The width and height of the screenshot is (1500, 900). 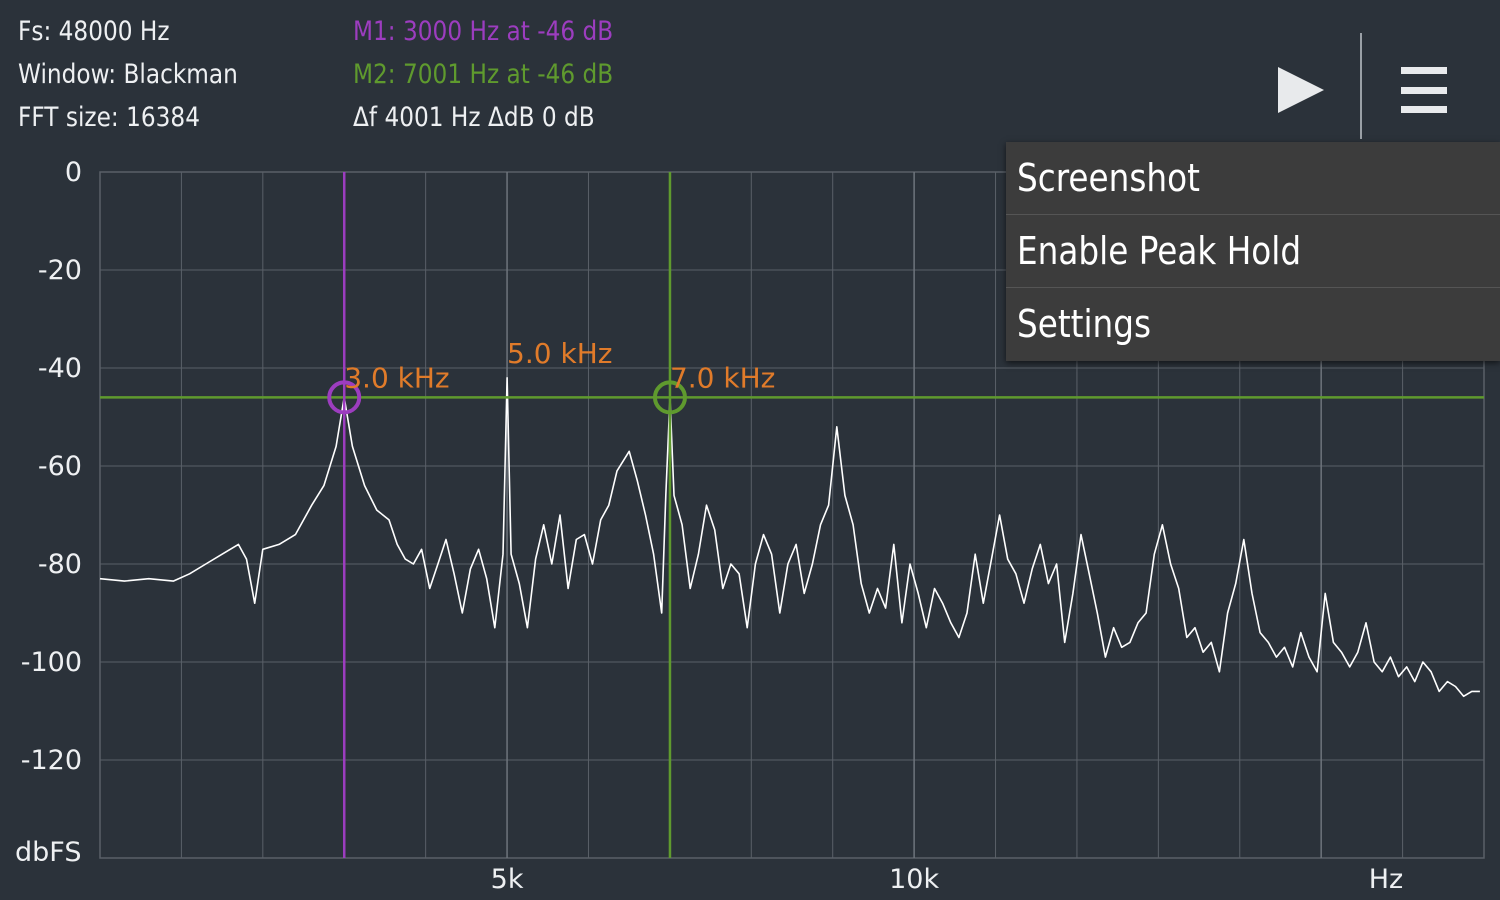 I want to click on y-tick-label: -80, so click(x=60, y=564).